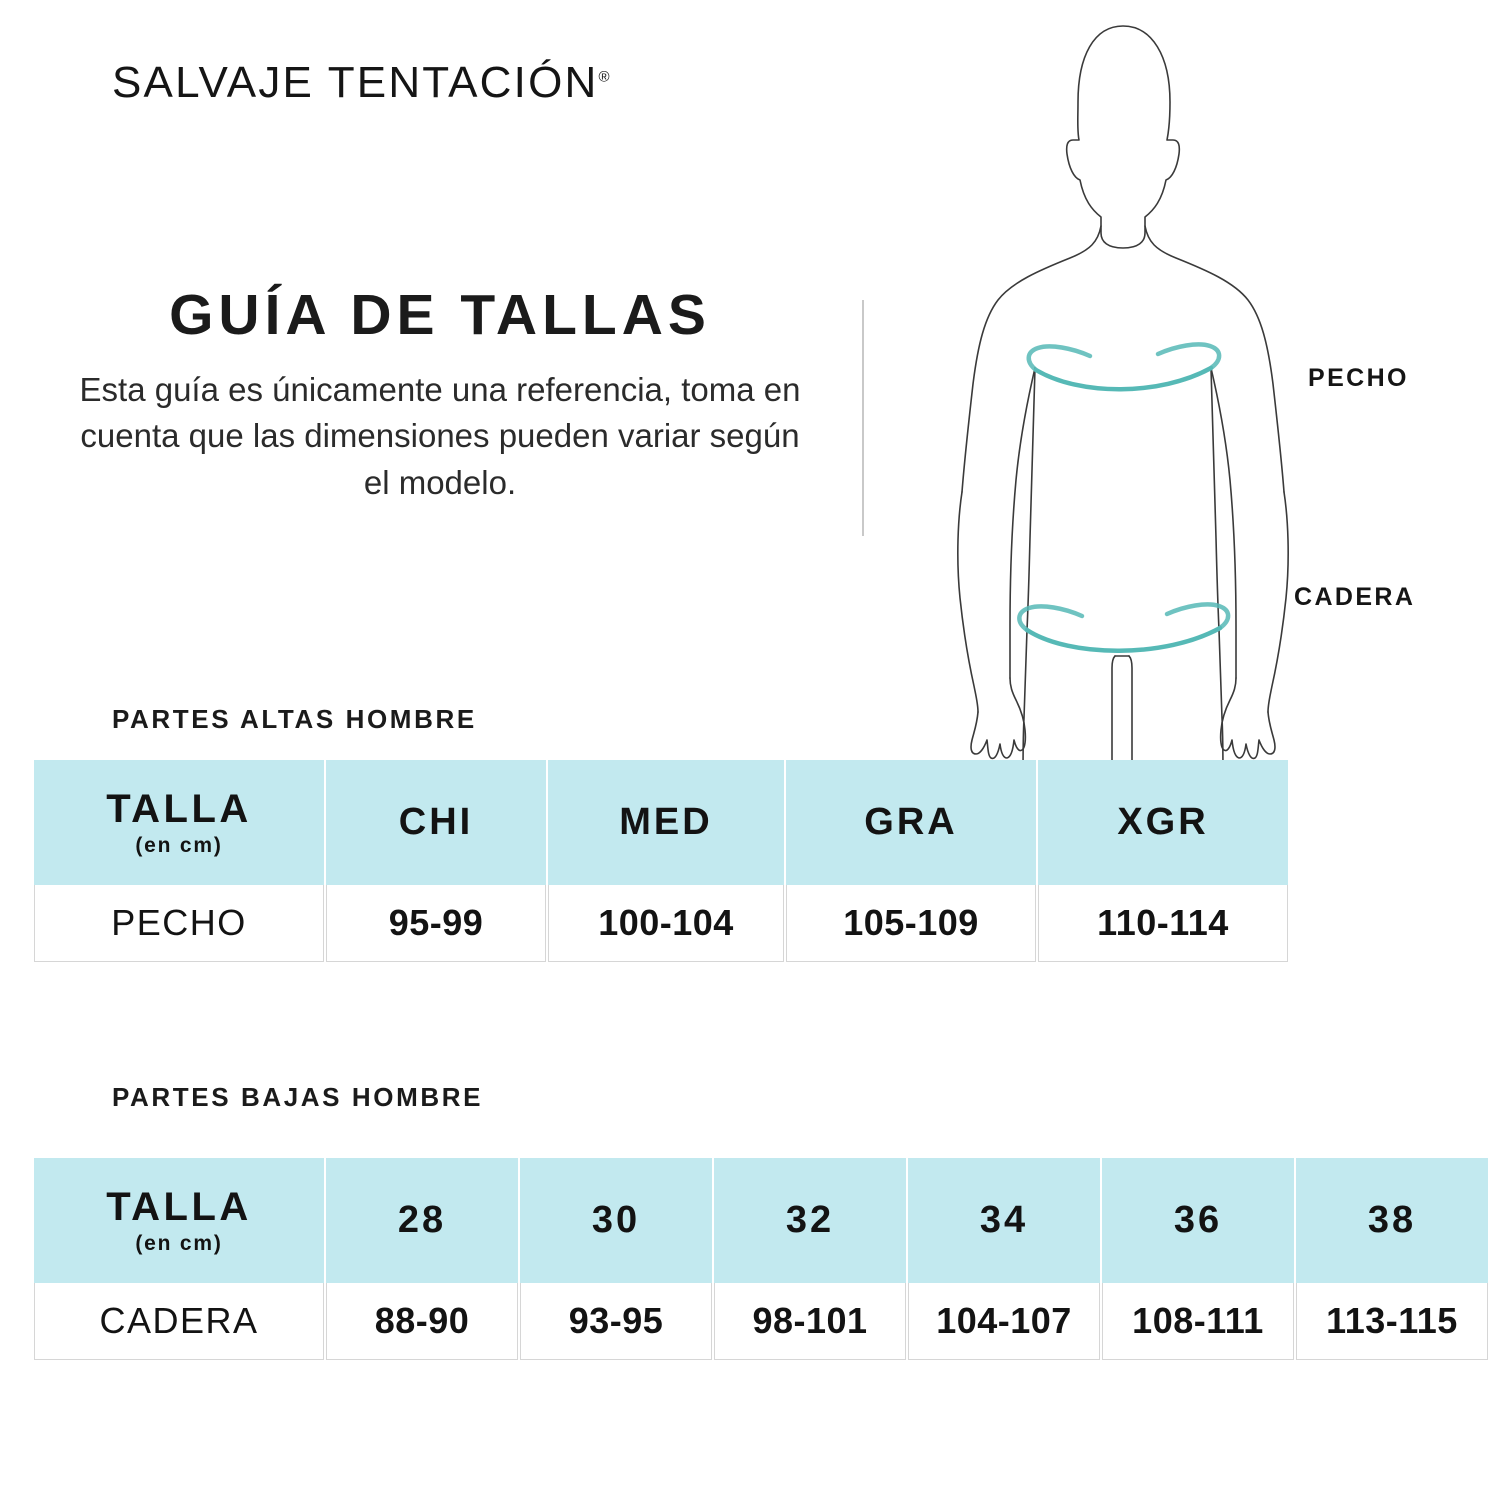 This screenshot has width=1500, height=1500. Describe the element at coordinates (1004, 1321) in the screenshot. I see `cell-cadera-34: 104-107` at that location.